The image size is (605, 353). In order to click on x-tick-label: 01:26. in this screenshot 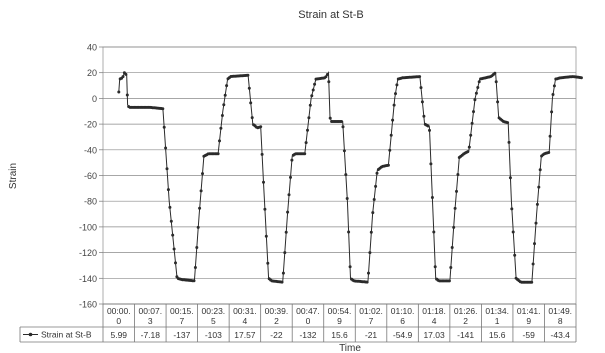, I will do `click(466, 311)`.